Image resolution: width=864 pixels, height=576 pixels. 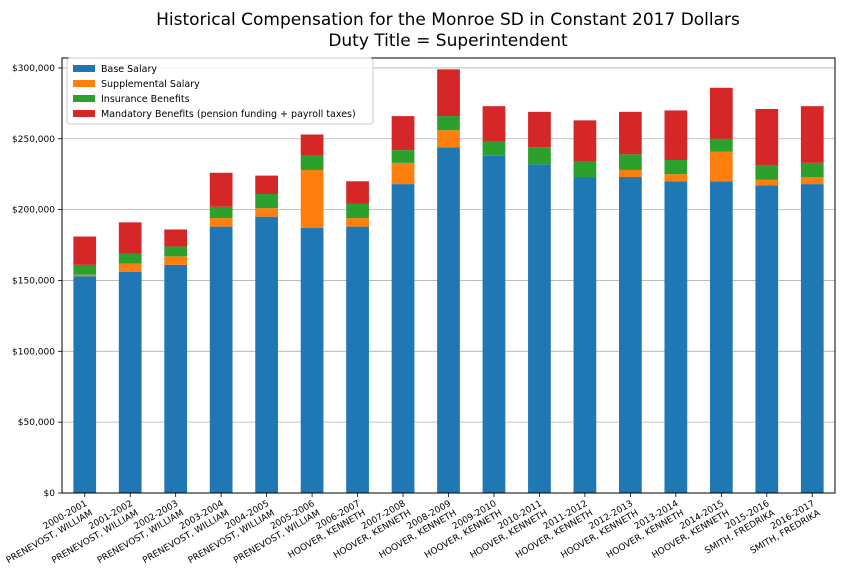 I want to click on legend-label: Base Salary, so click(x=129, y=69).